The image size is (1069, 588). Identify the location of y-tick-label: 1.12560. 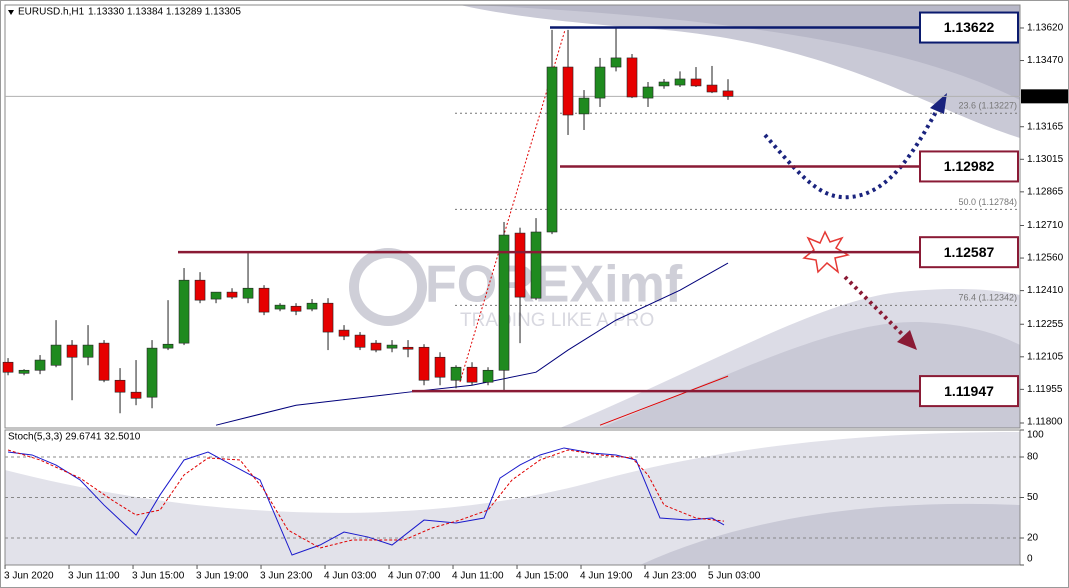
(1045, 258).